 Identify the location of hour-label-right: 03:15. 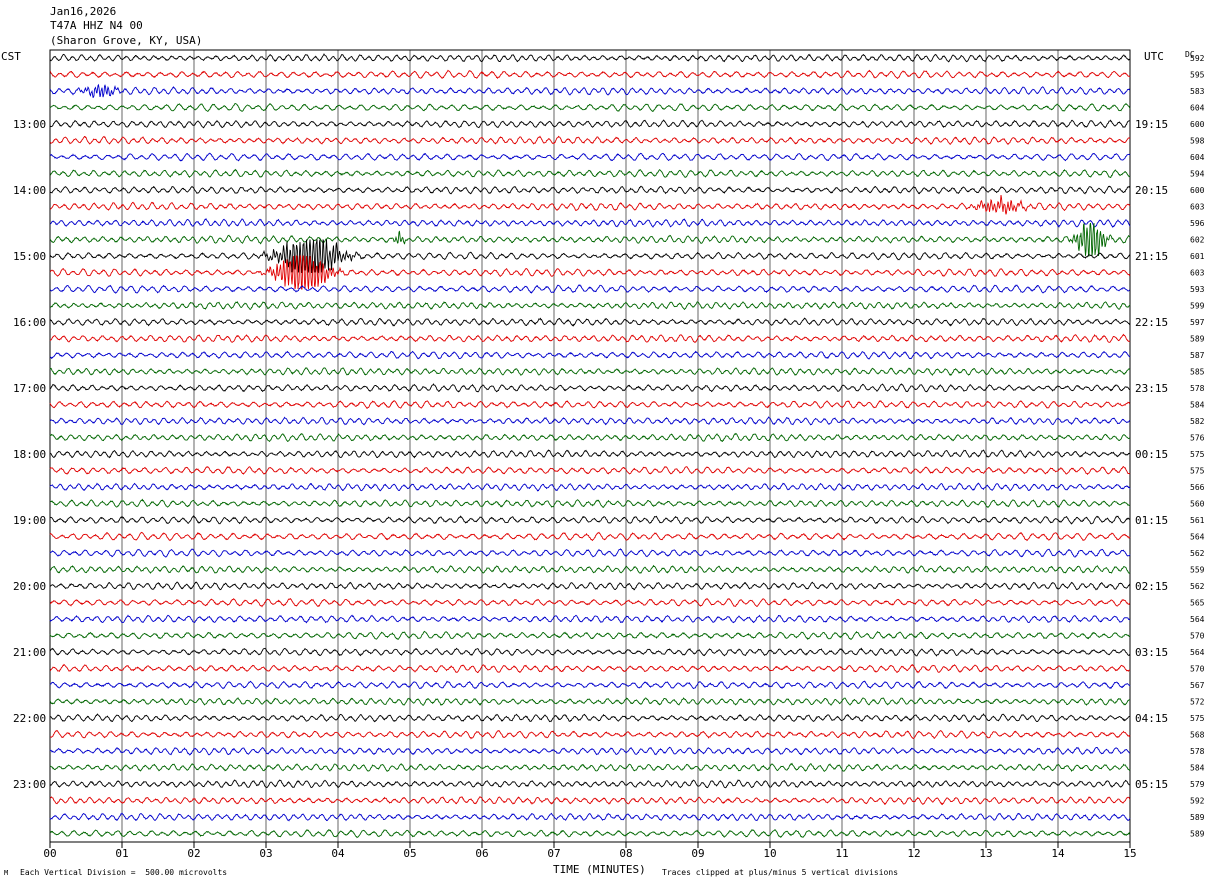
(1151, 652).